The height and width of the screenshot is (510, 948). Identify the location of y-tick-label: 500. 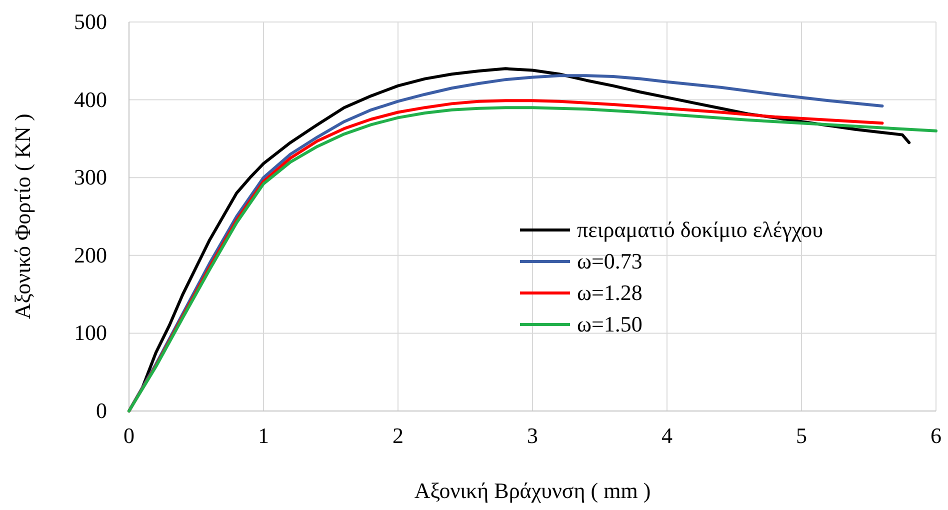
(90, 21).